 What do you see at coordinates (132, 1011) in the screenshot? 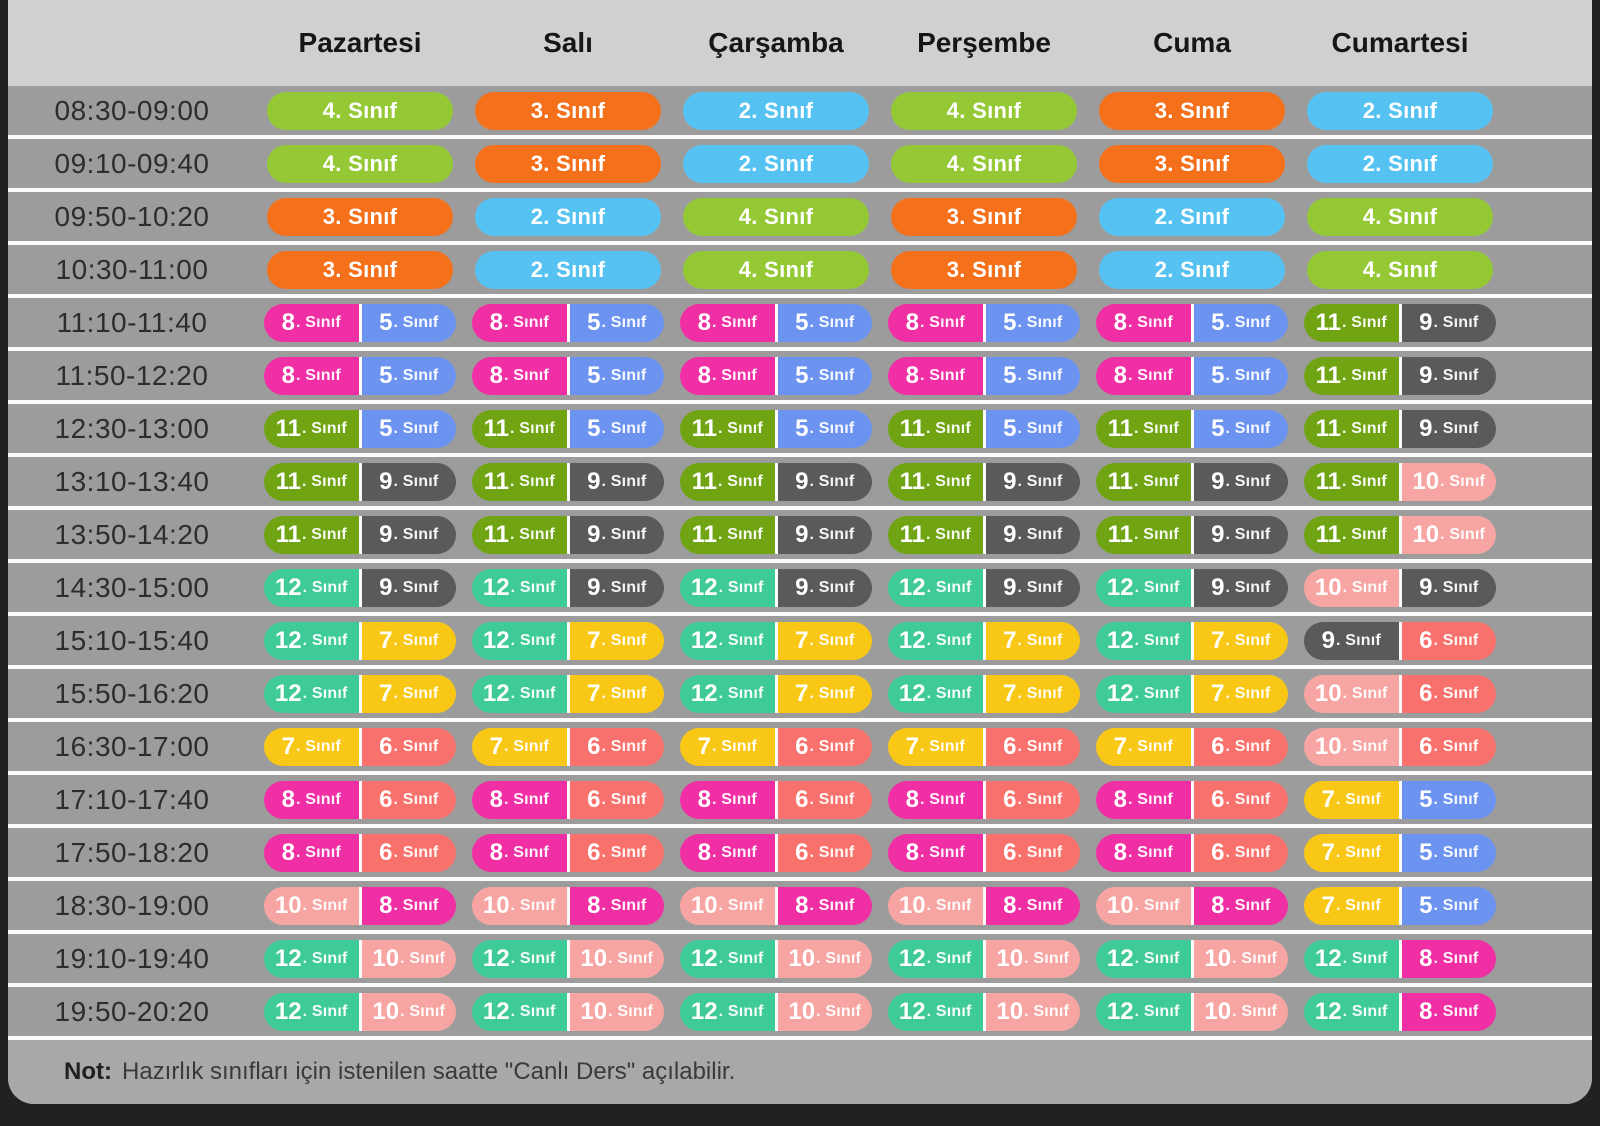
I see `time-slot-label: 19:50-20:20` at bounding box center [132, 1011].